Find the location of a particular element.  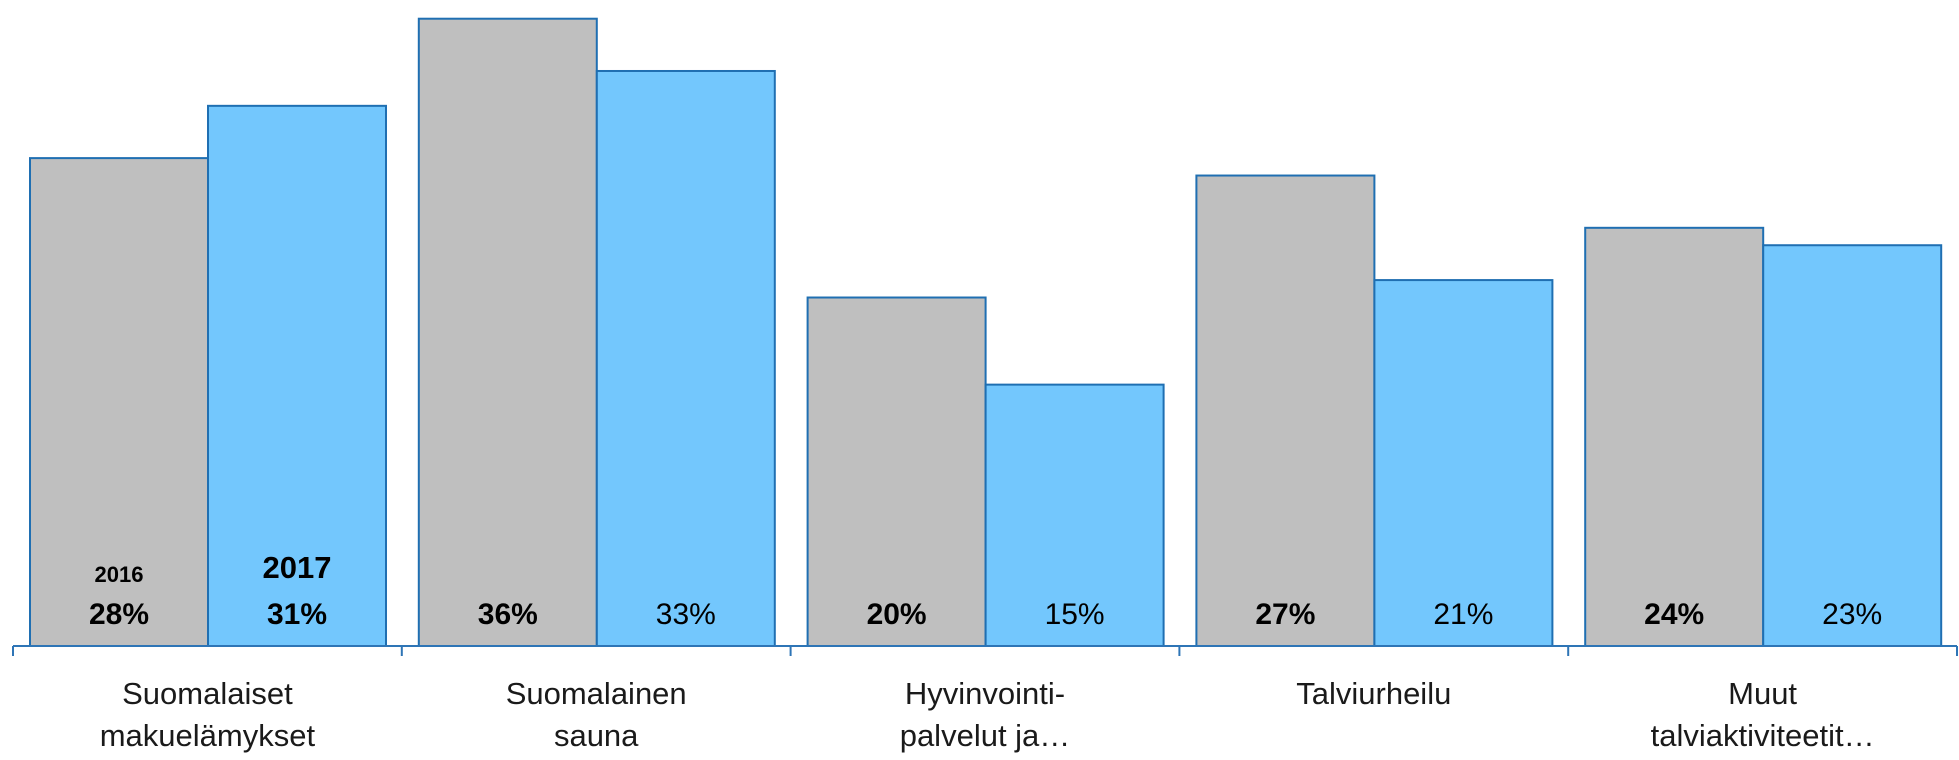

x-axis is located at coordinates (985, 650).